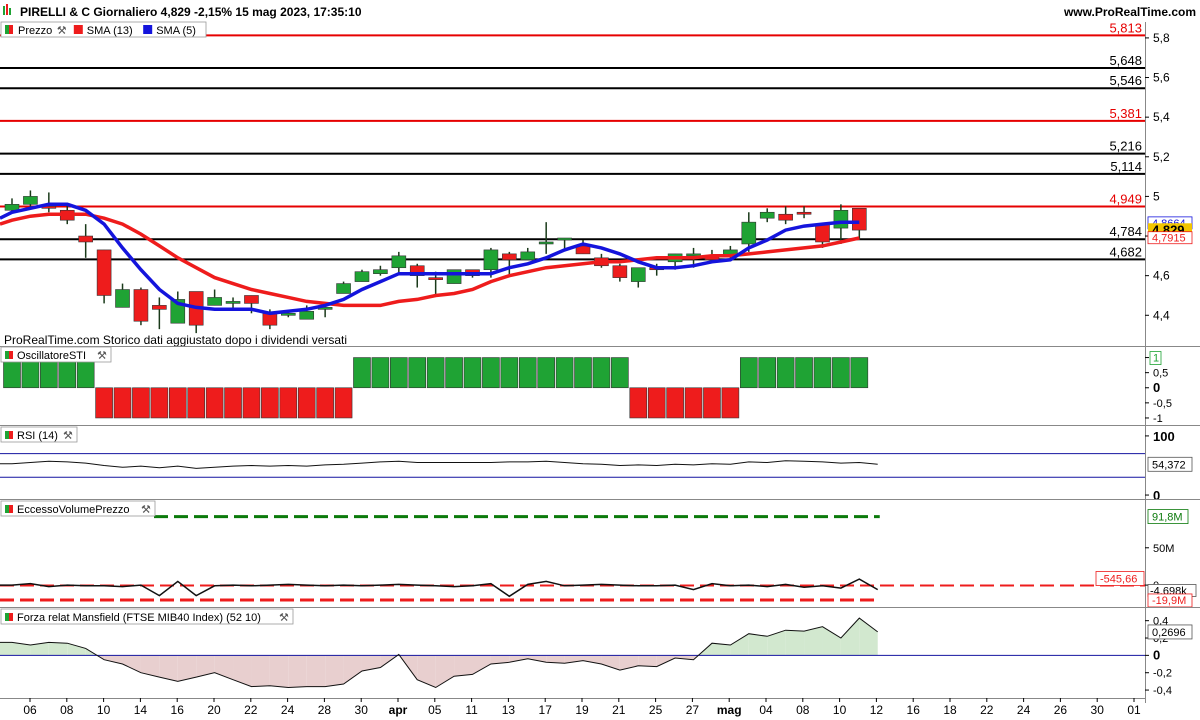 The image size is (1200, 720). Describe the element at coordinates (471, 710) in the screenshot. I see `x-tick-label: 11` at that location.